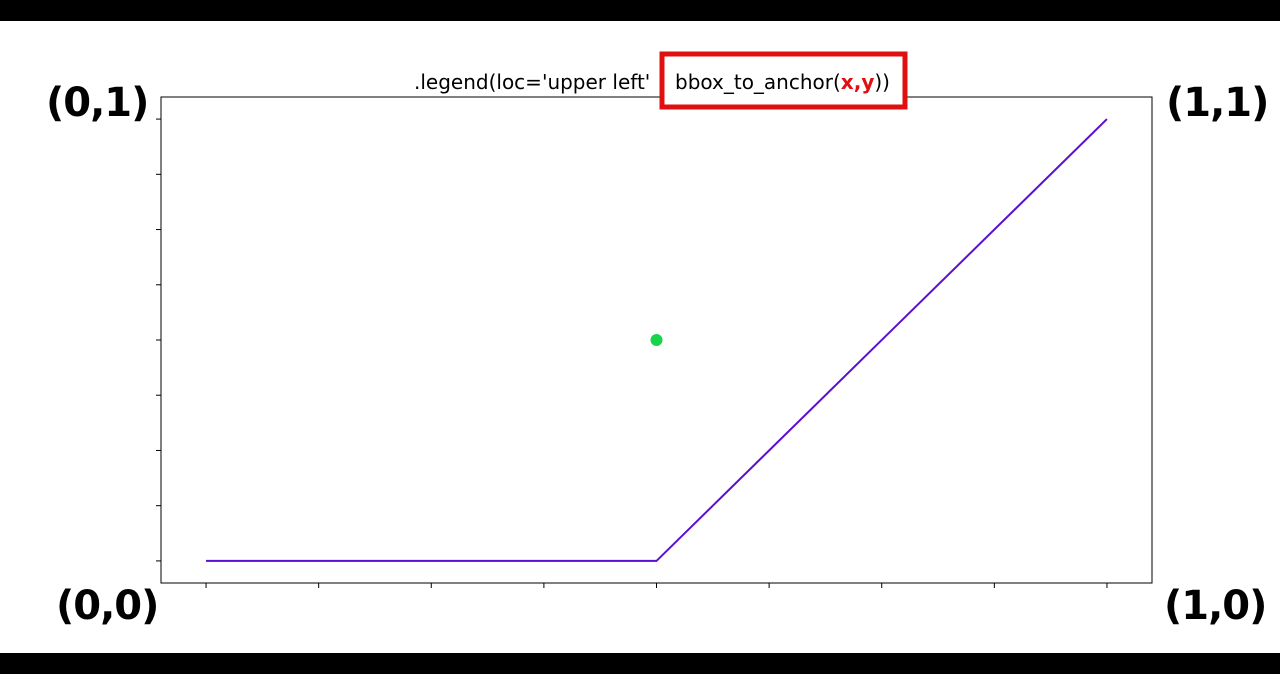 This screenshot has width=1280, height=674. Describe the element at coordinates (758, 82) in the screenshot. I see `title-func: bbox_to_anchor(` at that location.